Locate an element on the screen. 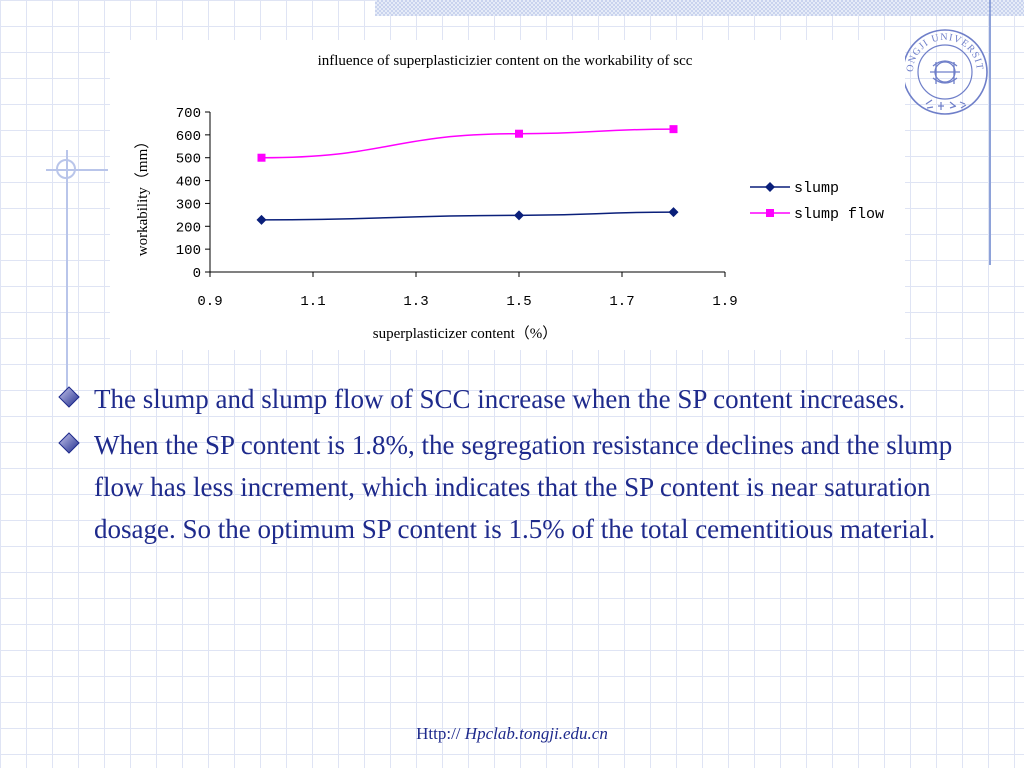 Image resolution: width=1024 pixels, height=768 pixels. top-decorative-band is located at coordinates (699, 8).